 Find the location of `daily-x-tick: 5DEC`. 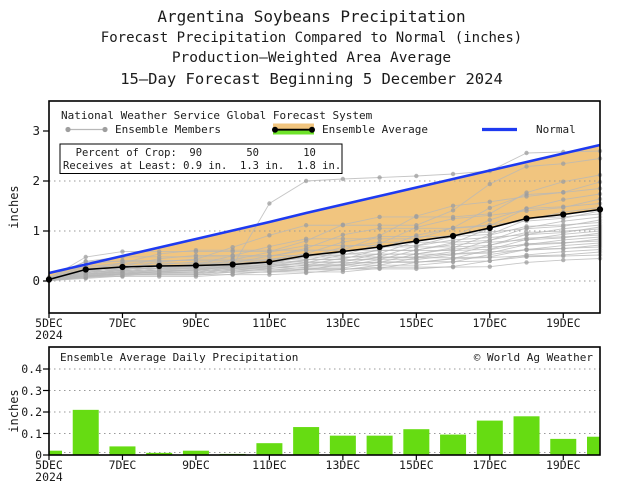

daily-x-tick: 5DEC is located at coordinates (49, 465).